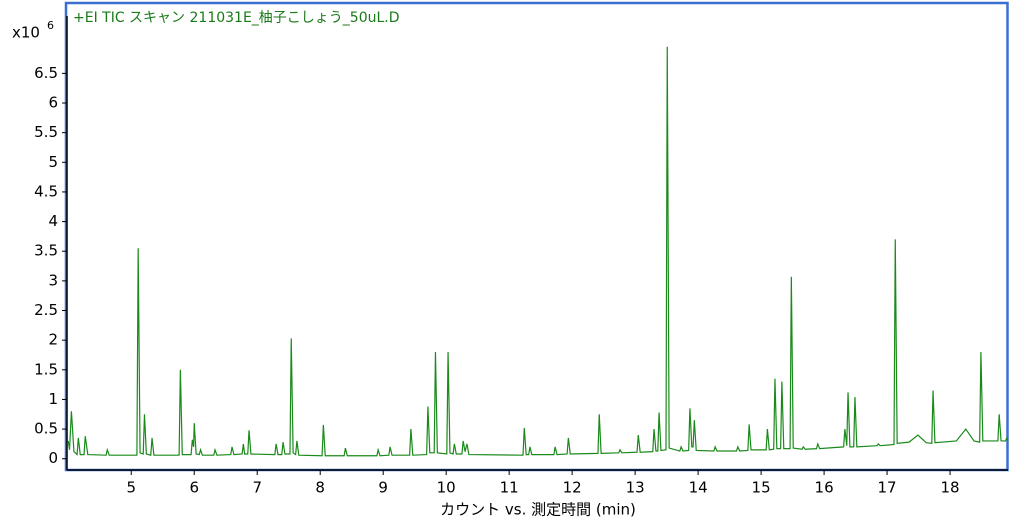  What do you see at coordinates (53, 458) in the screenshot?
I see `y-tick-label: 0` at bounding box center [53, 458].